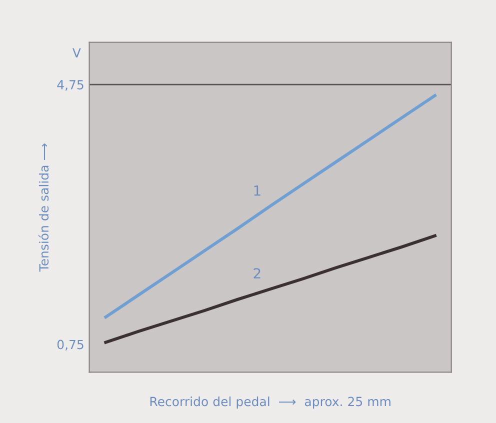 The height and width of the screenshot is (423, 496). Describe the element at coordinates (70, 345) in the screenshot. I see `y-tick-label: 0,75` at that location.